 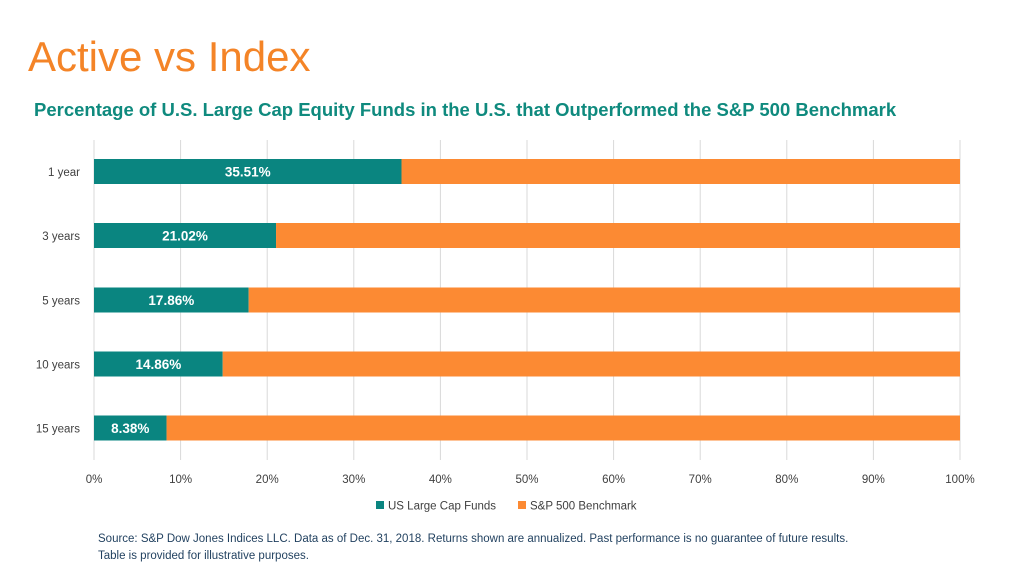 I want to click on x-tick-label: 10%, so click(x=180, y=480).